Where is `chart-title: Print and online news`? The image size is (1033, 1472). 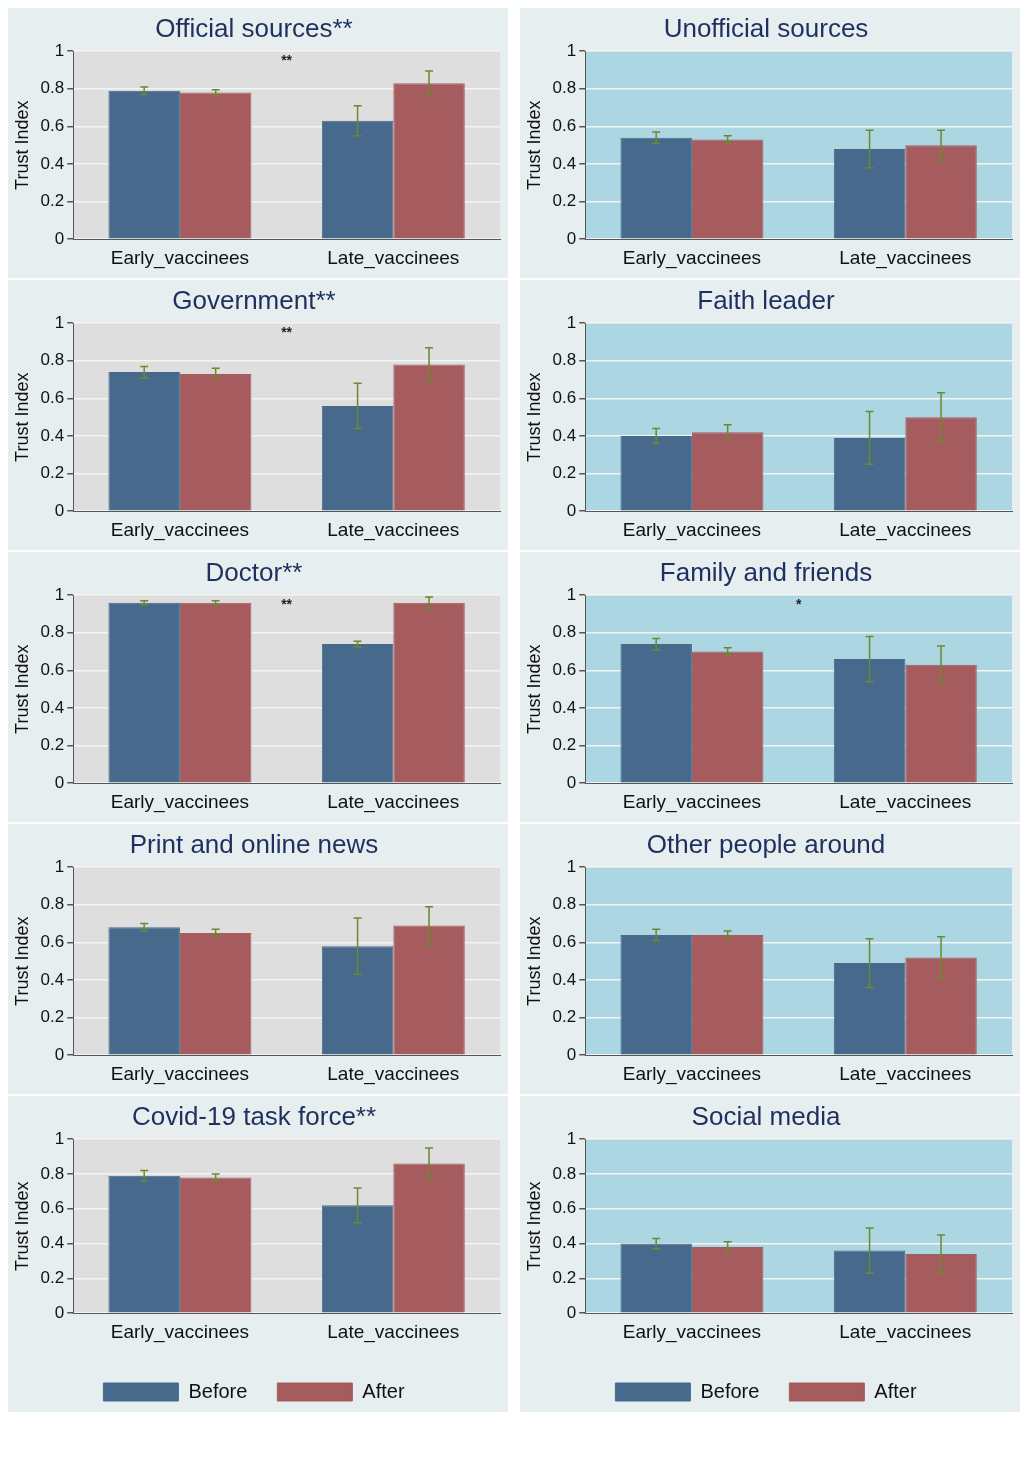 chart-title: Print and online news is located at coordinates (254, 843).